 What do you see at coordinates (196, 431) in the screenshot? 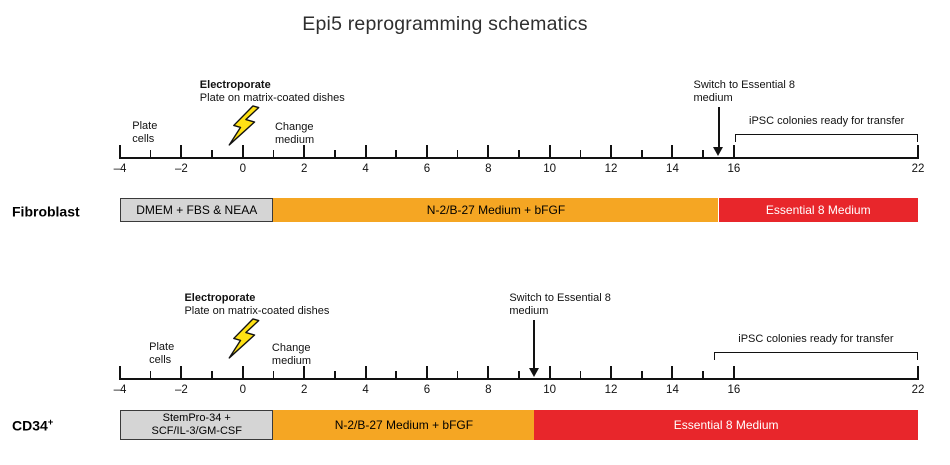
I see `medium-bar-label: SCF/IL-3/GM-CSF` at bounding box center [196, 431].